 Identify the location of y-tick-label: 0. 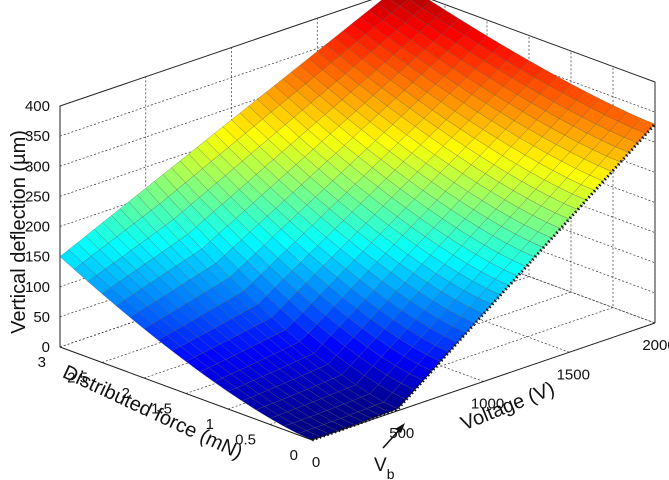
(294, 455).